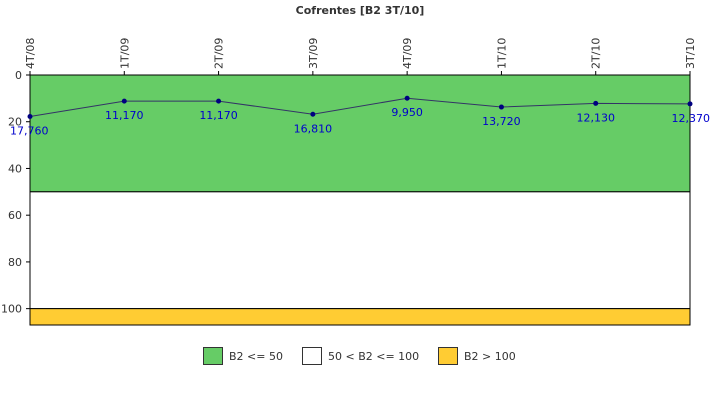  Describe the element at coordinates (448, 356) in the screenshot. I see `legend-swatch-high` at that location.